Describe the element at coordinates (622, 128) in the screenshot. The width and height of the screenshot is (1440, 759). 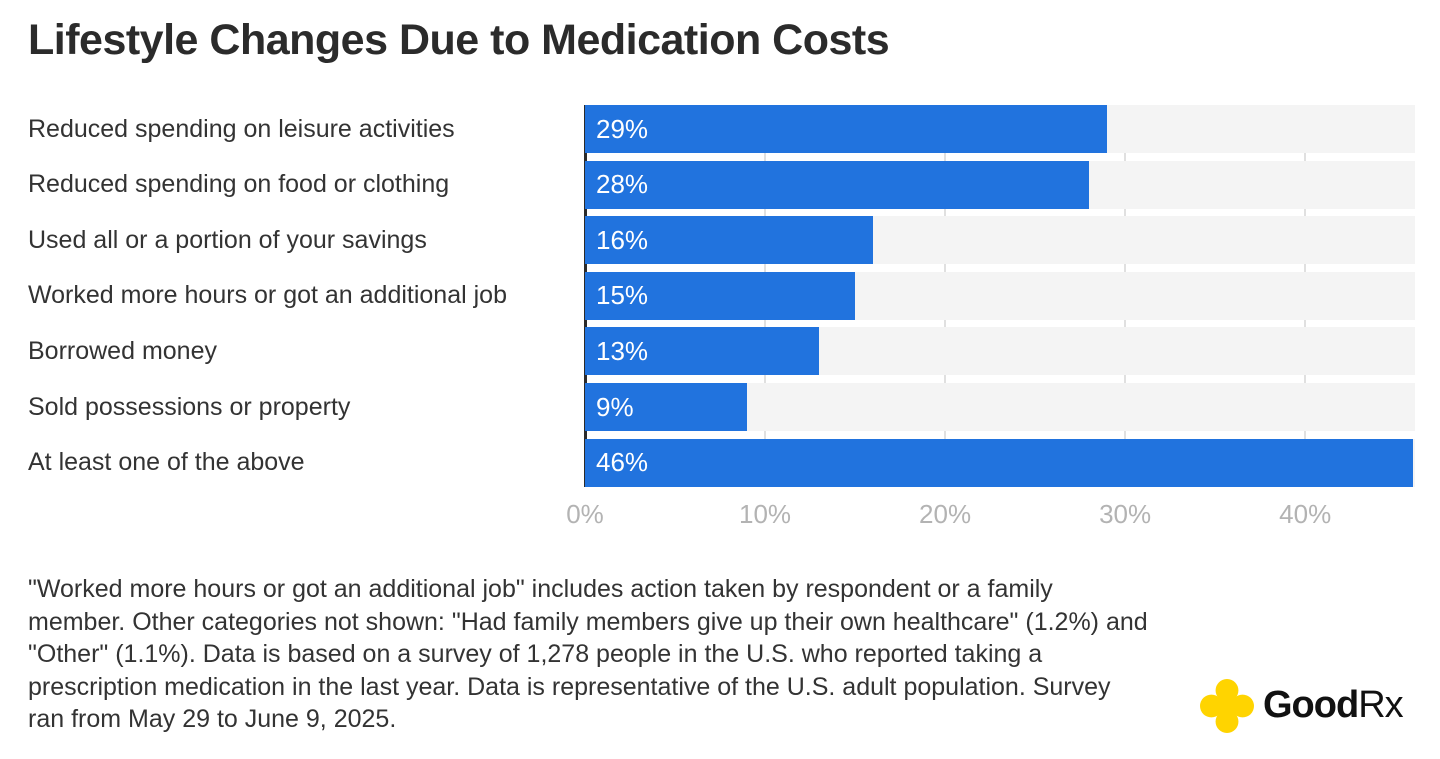
I see `bar-value-label: 29%` at that location.